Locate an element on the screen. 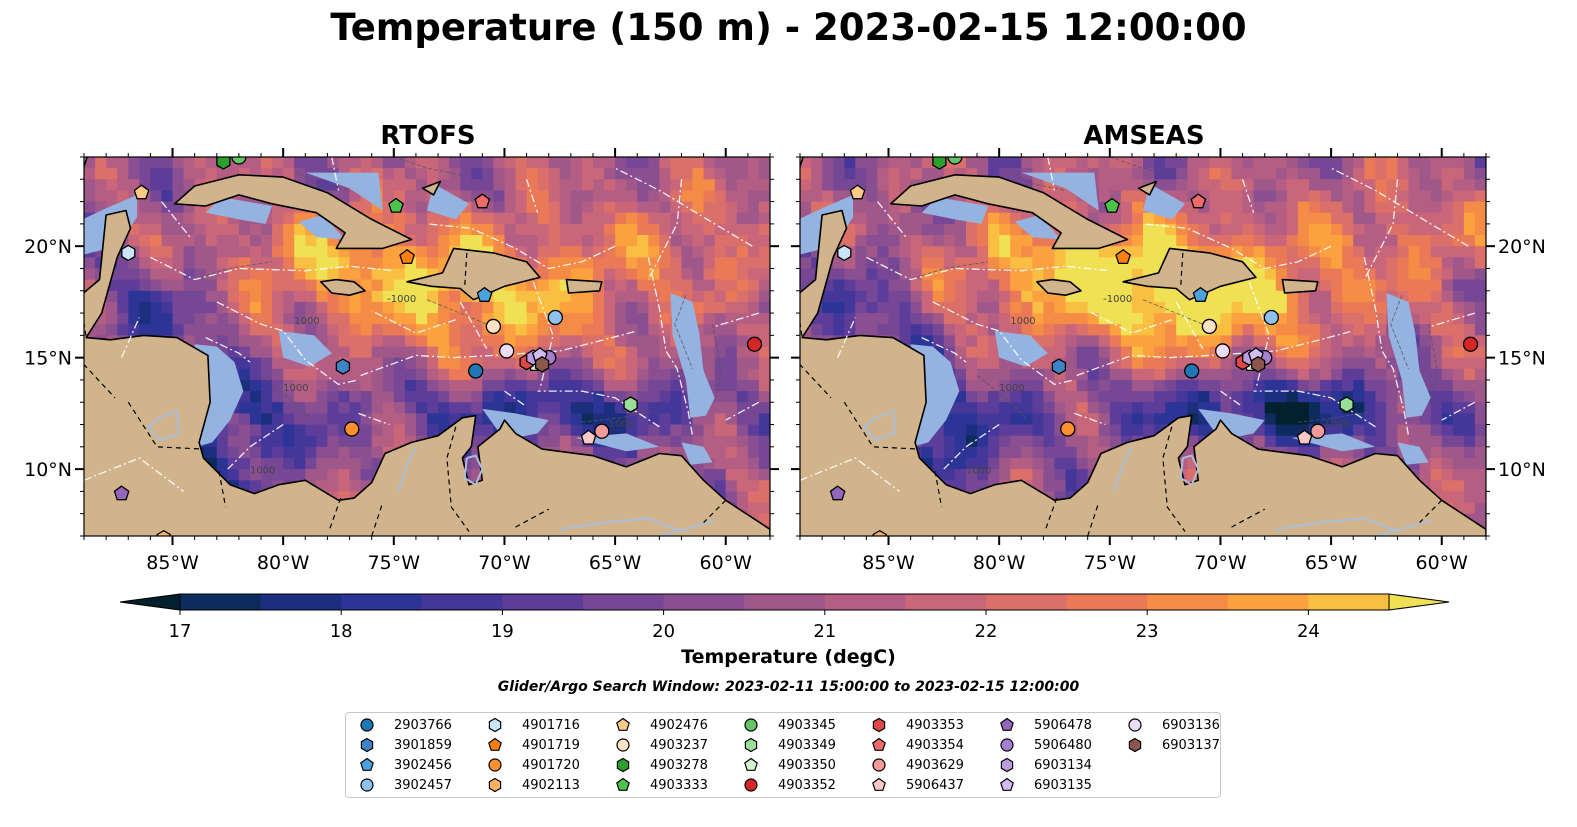  rivers-amseas is located at coordinates (1146, 472).